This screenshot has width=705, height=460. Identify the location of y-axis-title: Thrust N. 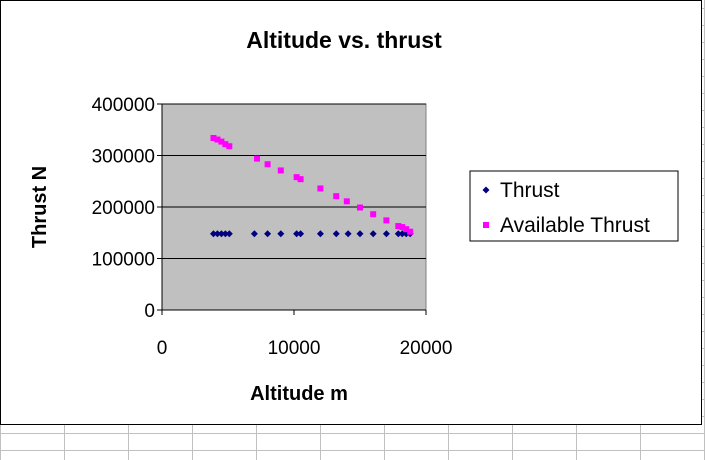
(40, 207).